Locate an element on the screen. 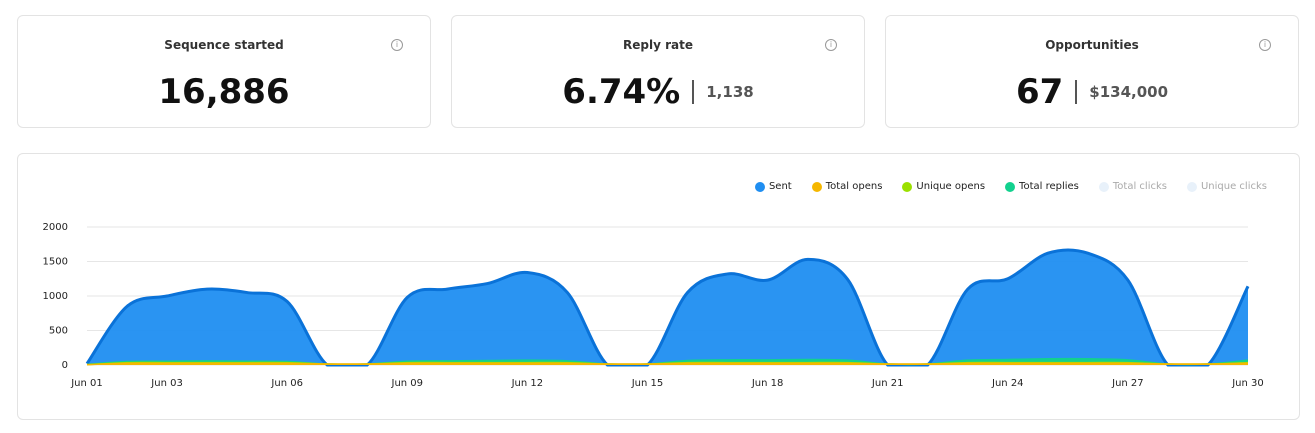 The height and width of the screenshot is (433, 1315). card-secondary: 1,138 is located at coordinates (730, 92).